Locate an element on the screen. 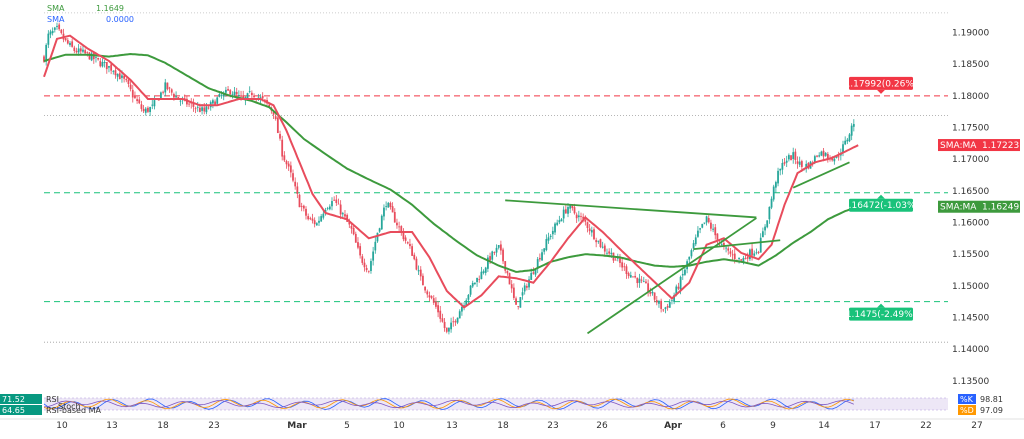 The height and width of the screenshot is (439, 1024). rising-support-trendline is located at coordinates (821, 175).